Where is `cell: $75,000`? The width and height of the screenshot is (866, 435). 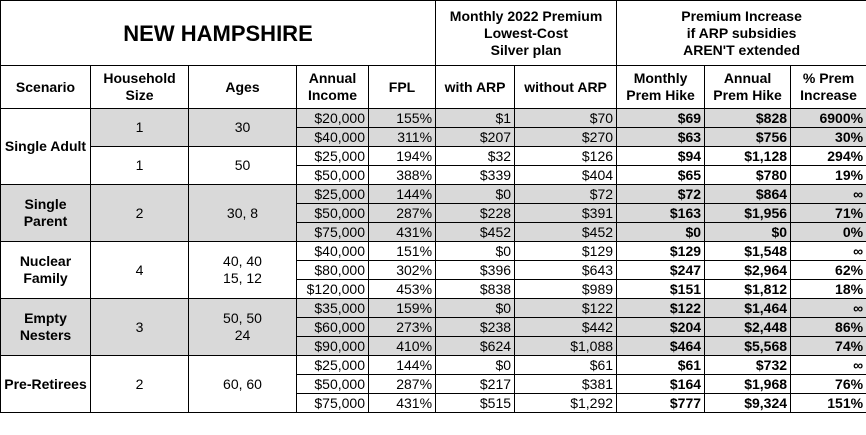 cell: $75,000 is located at coordinates (332, 232).